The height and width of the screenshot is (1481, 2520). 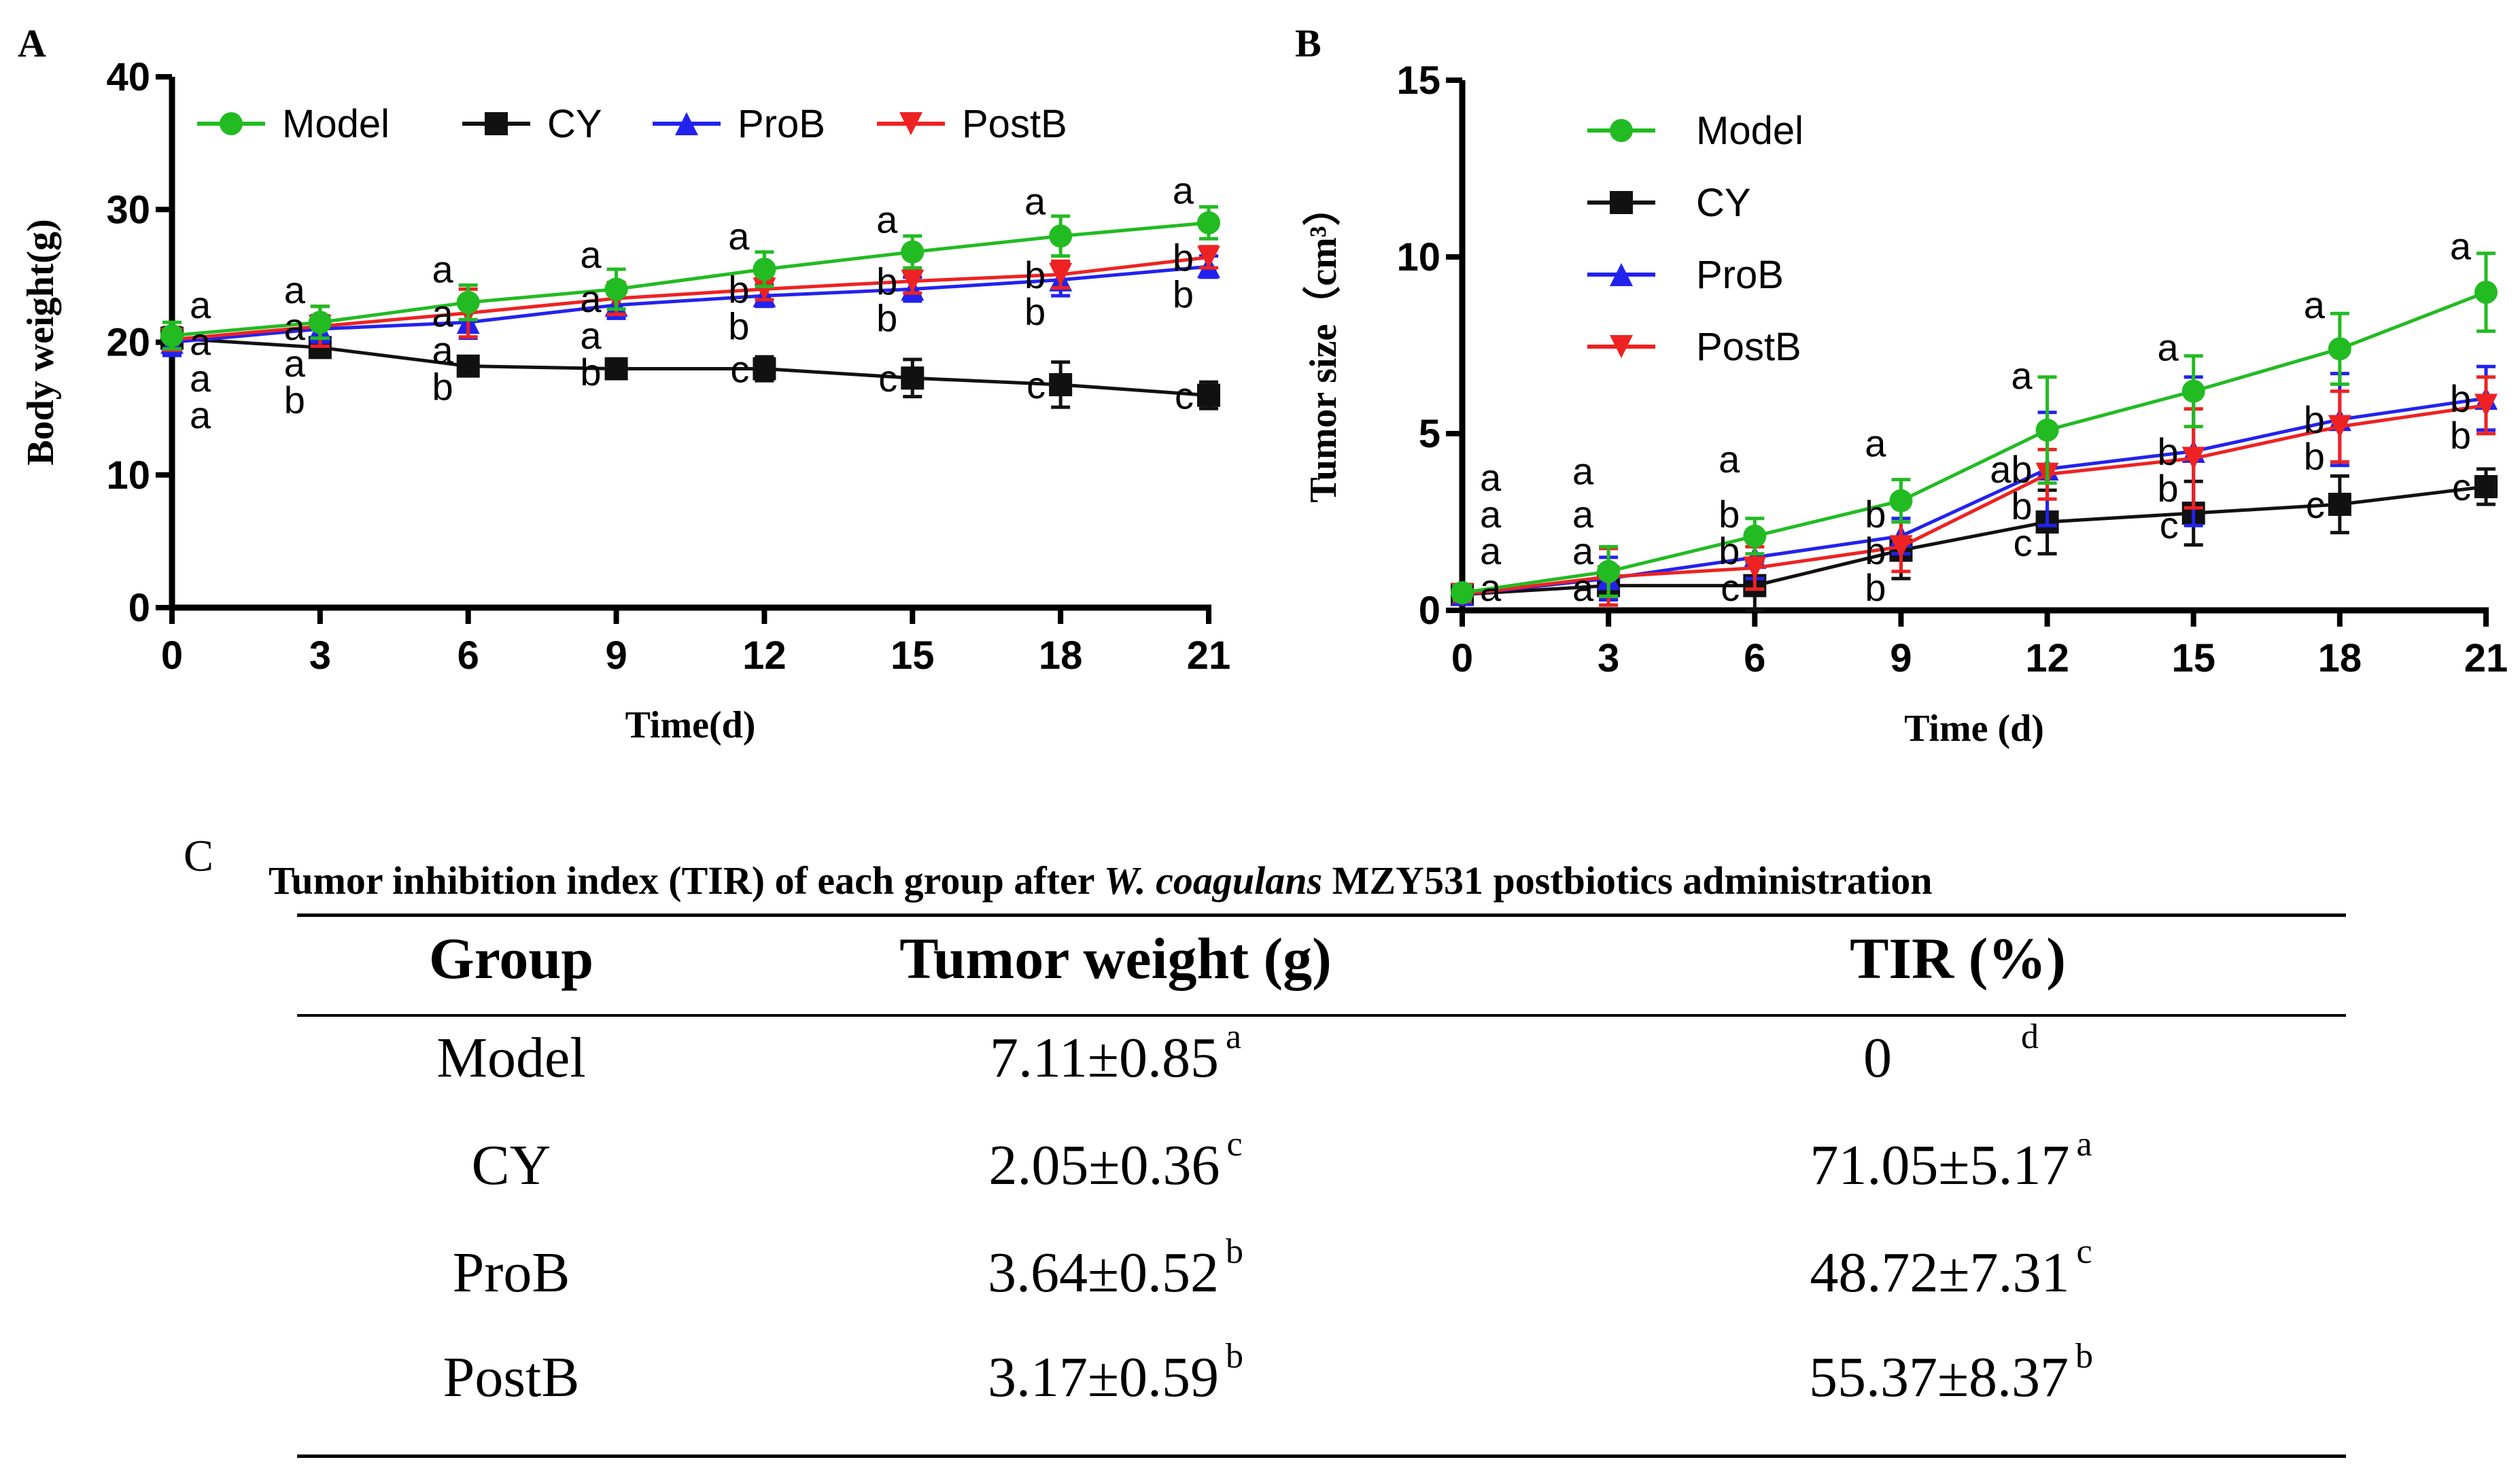 What do you see at coordinates (2011, 469) in the screenshot?
I see `significance-letter: ab` at bounding box center [2011, 469].